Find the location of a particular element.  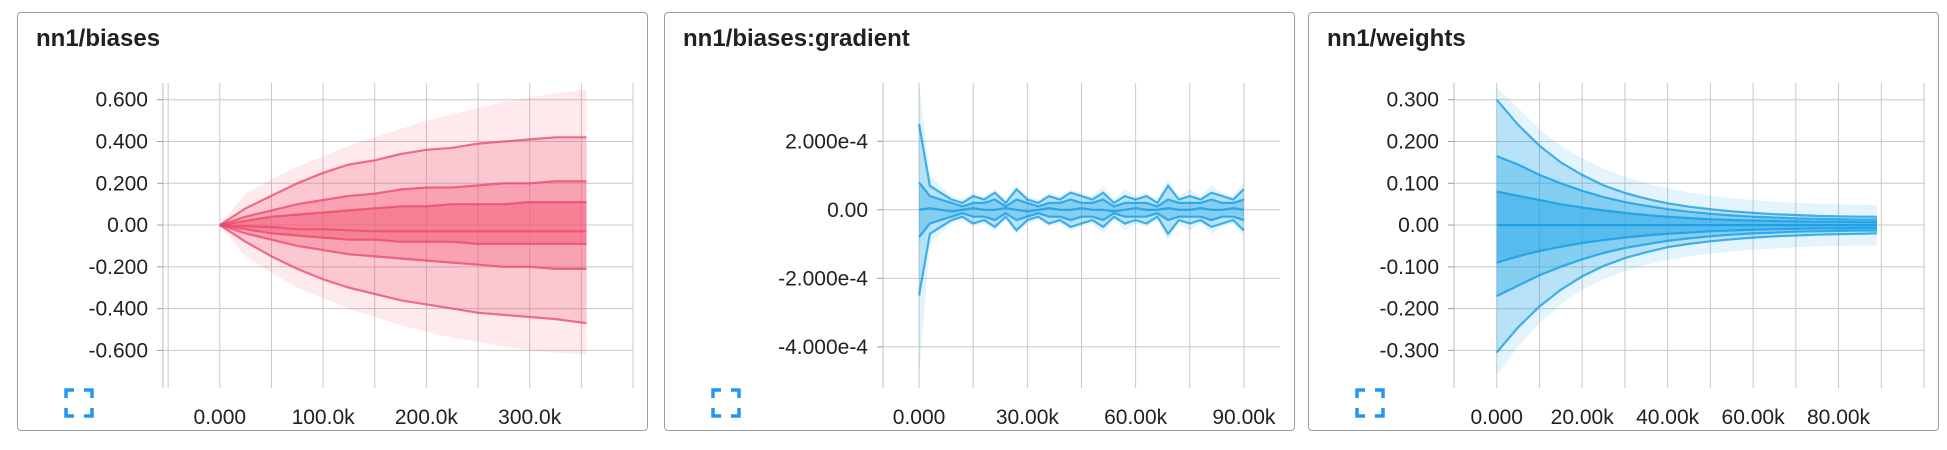

x-tick-label: 200.0k is located at coordinates (427, 417).